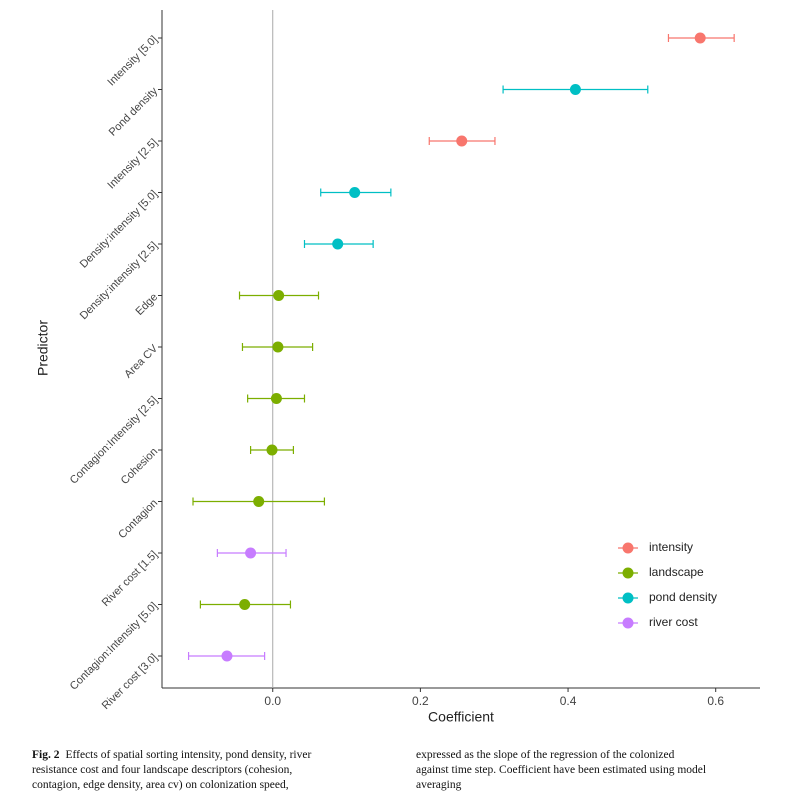  Describe the element at coordinates (676, 572) in the screenshot. I see `legend-label: landscape` at that location.